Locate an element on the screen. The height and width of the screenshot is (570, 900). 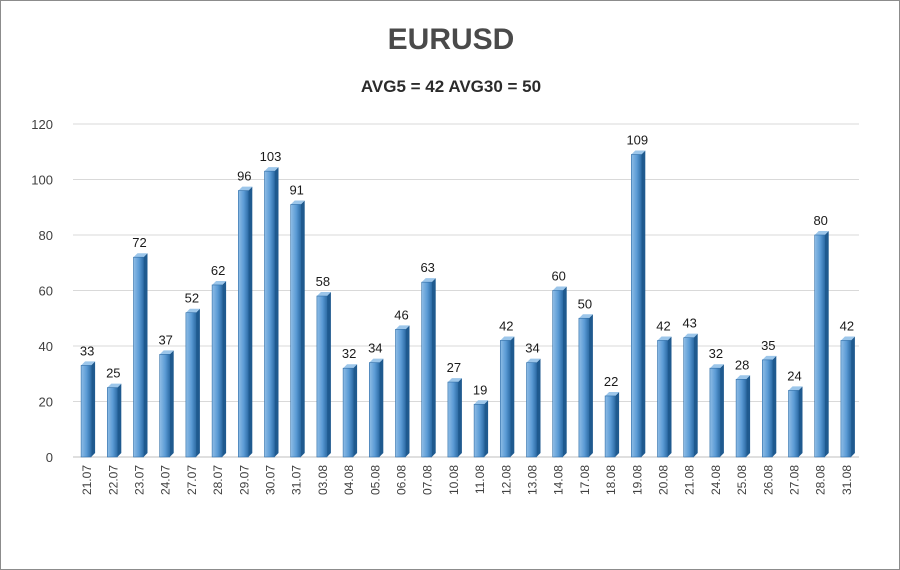
x-tick-label: 19.08 is located at coordinates (637, 480).